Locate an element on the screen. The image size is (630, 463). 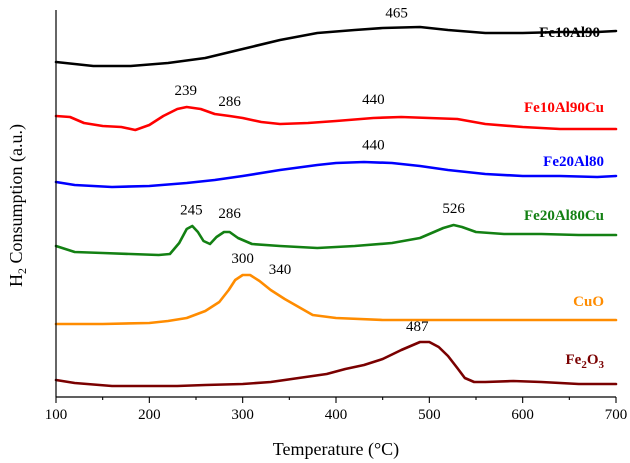
peak-label: 245 is located at coordinates (191, 211).